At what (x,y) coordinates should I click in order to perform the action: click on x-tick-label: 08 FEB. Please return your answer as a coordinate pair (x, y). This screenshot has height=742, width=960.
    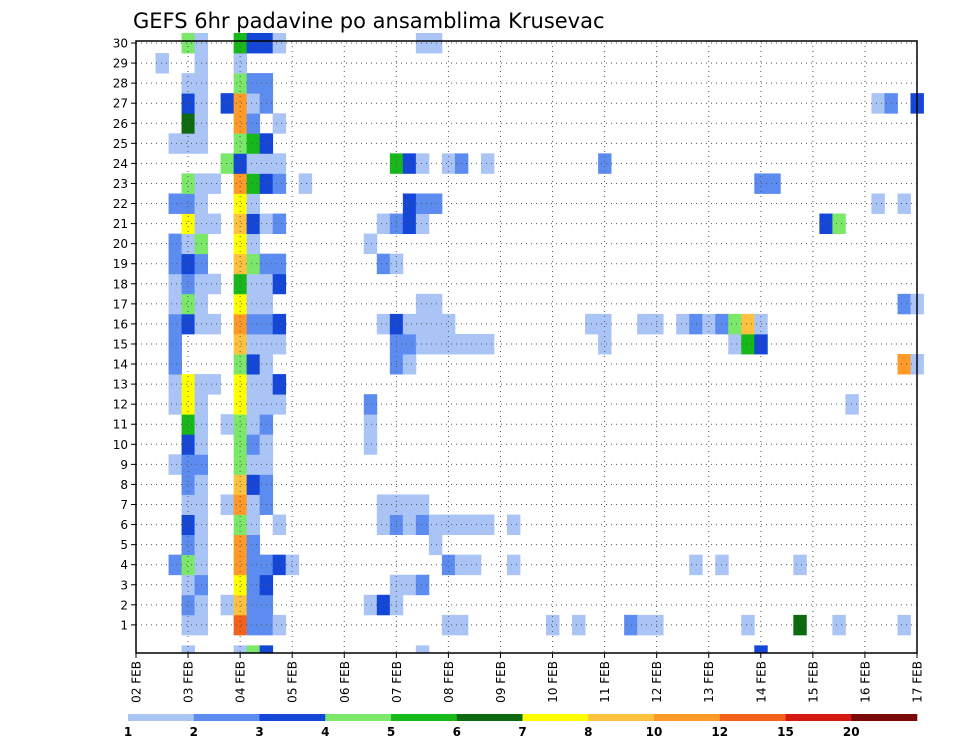
    Looking at the image, I should click on (449, 682).